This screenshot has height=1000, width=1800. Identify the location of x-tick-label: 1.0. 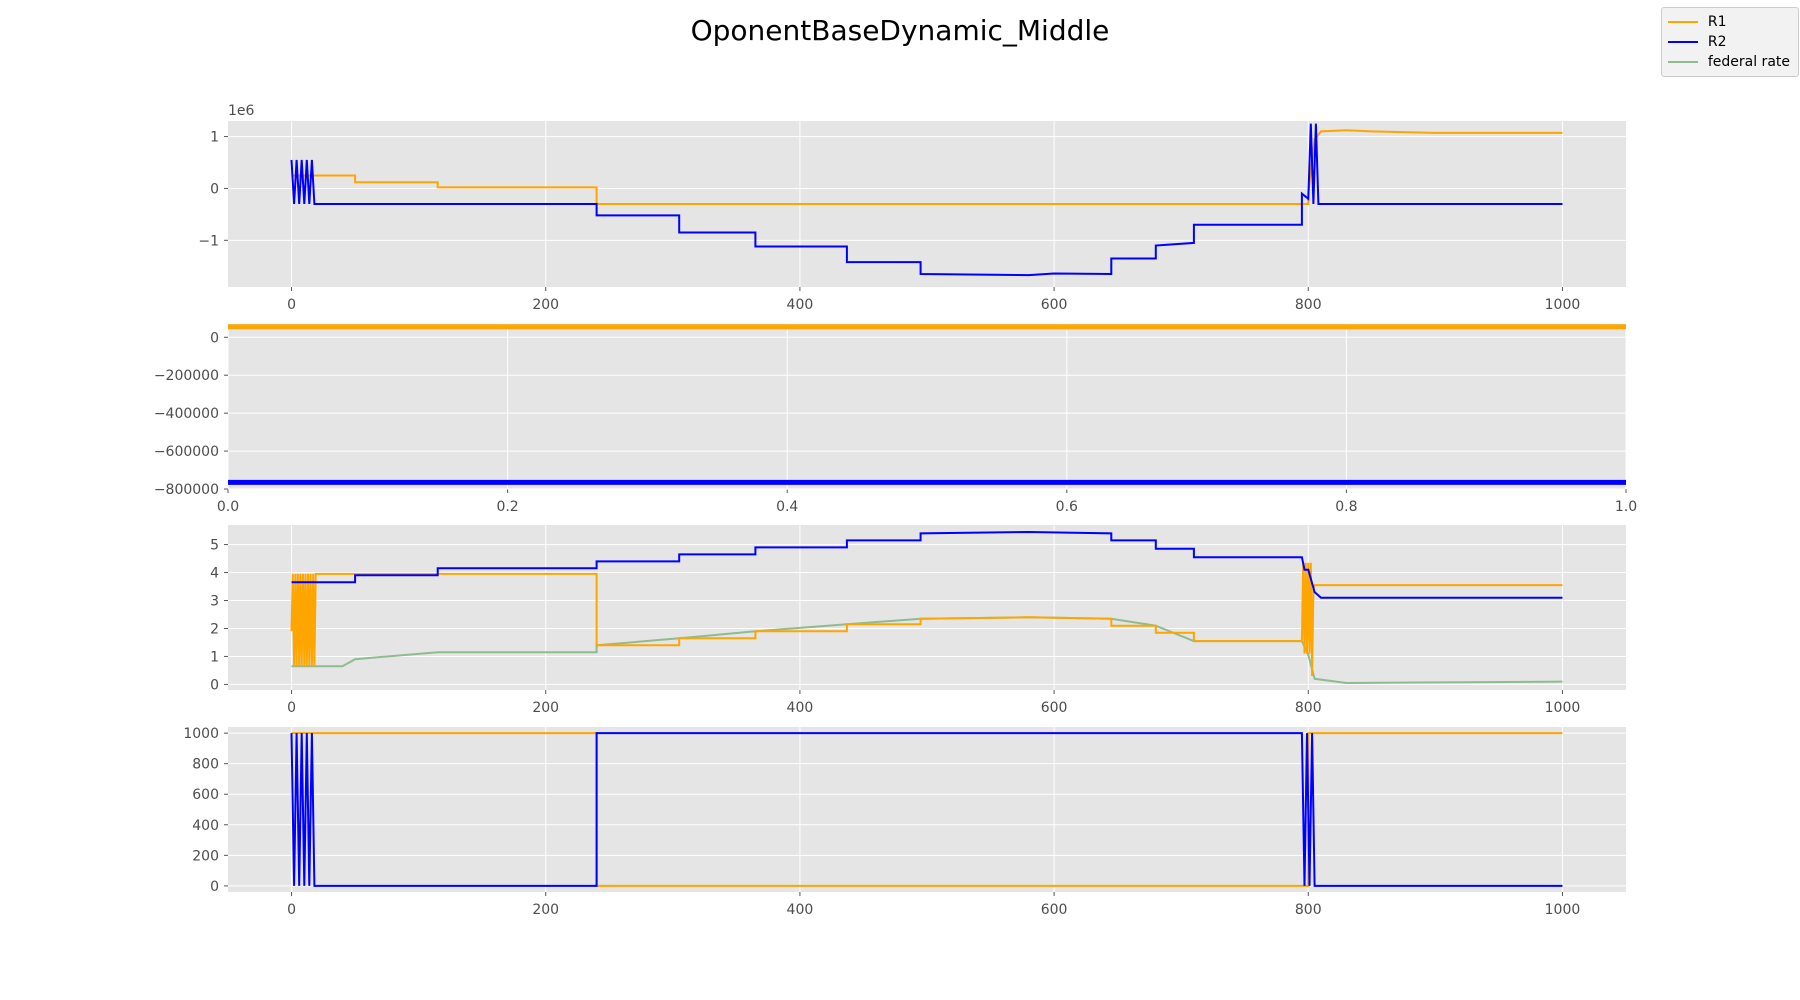
(1626, 507).